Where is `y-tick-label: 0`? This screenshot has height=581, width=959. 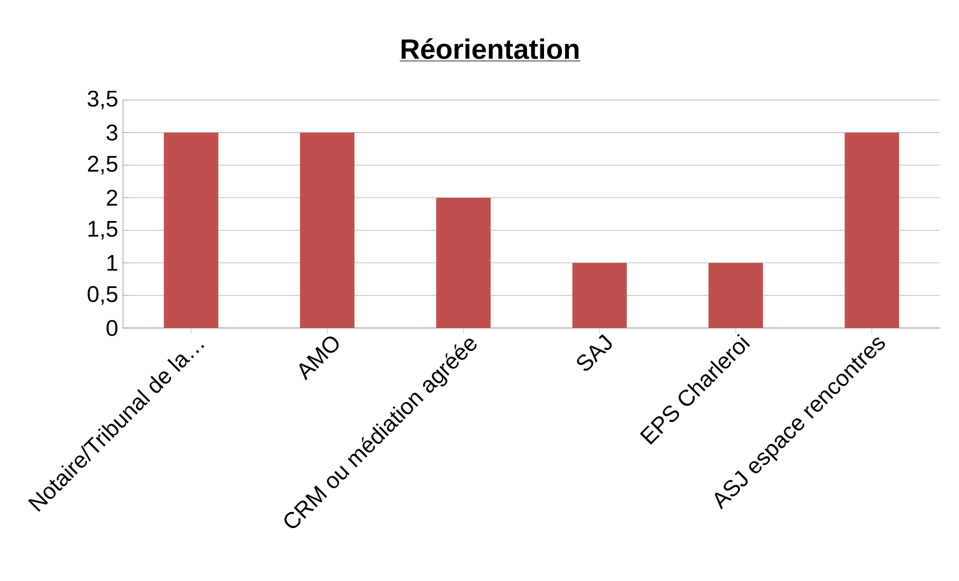
y-tick-label: 0 is located at coordinates (112, 328).